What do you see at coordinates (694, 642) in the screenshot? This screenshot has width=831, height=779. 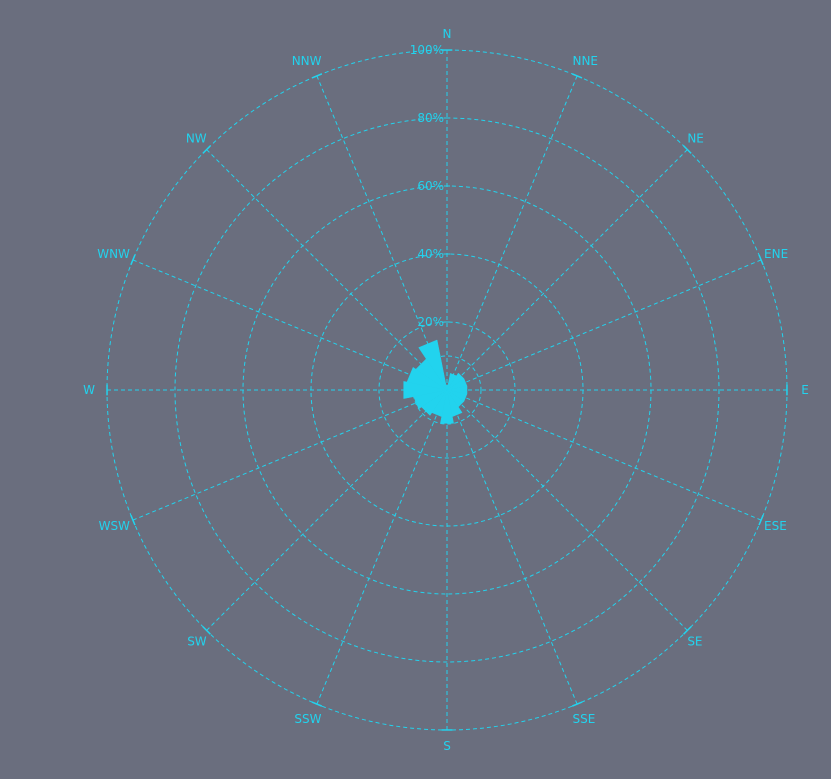 I see `direction-label-se: SE` at bounding box center [694, 642].